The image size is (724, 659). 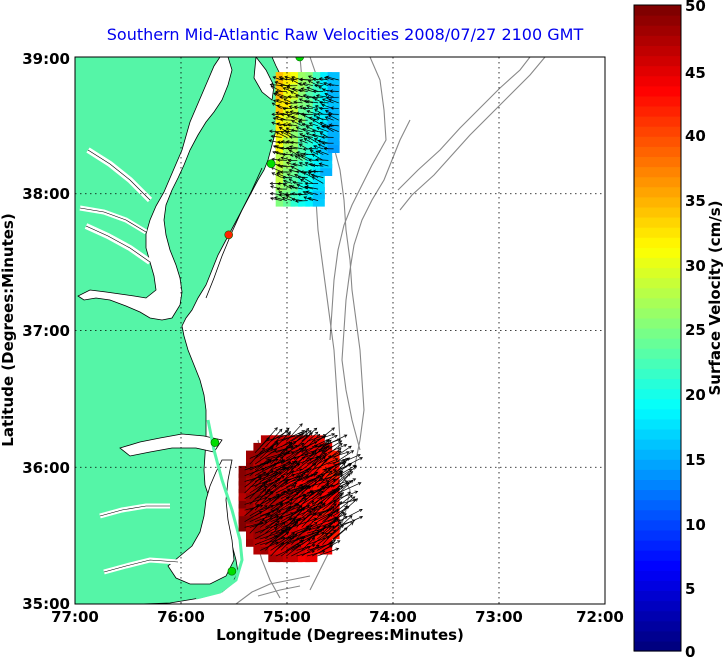 I want to click on x-tick-label: 74:00, so click(x=393, y=617).